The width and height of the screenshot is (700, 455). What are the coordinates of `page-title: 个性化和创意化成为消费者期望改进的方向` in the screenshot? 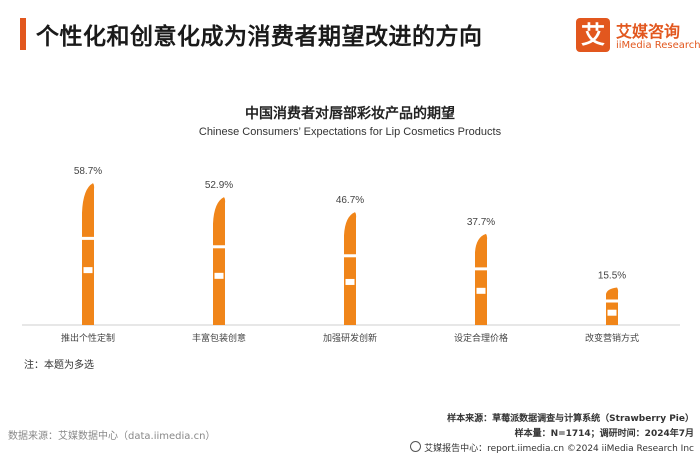 It's located at (259, 37).